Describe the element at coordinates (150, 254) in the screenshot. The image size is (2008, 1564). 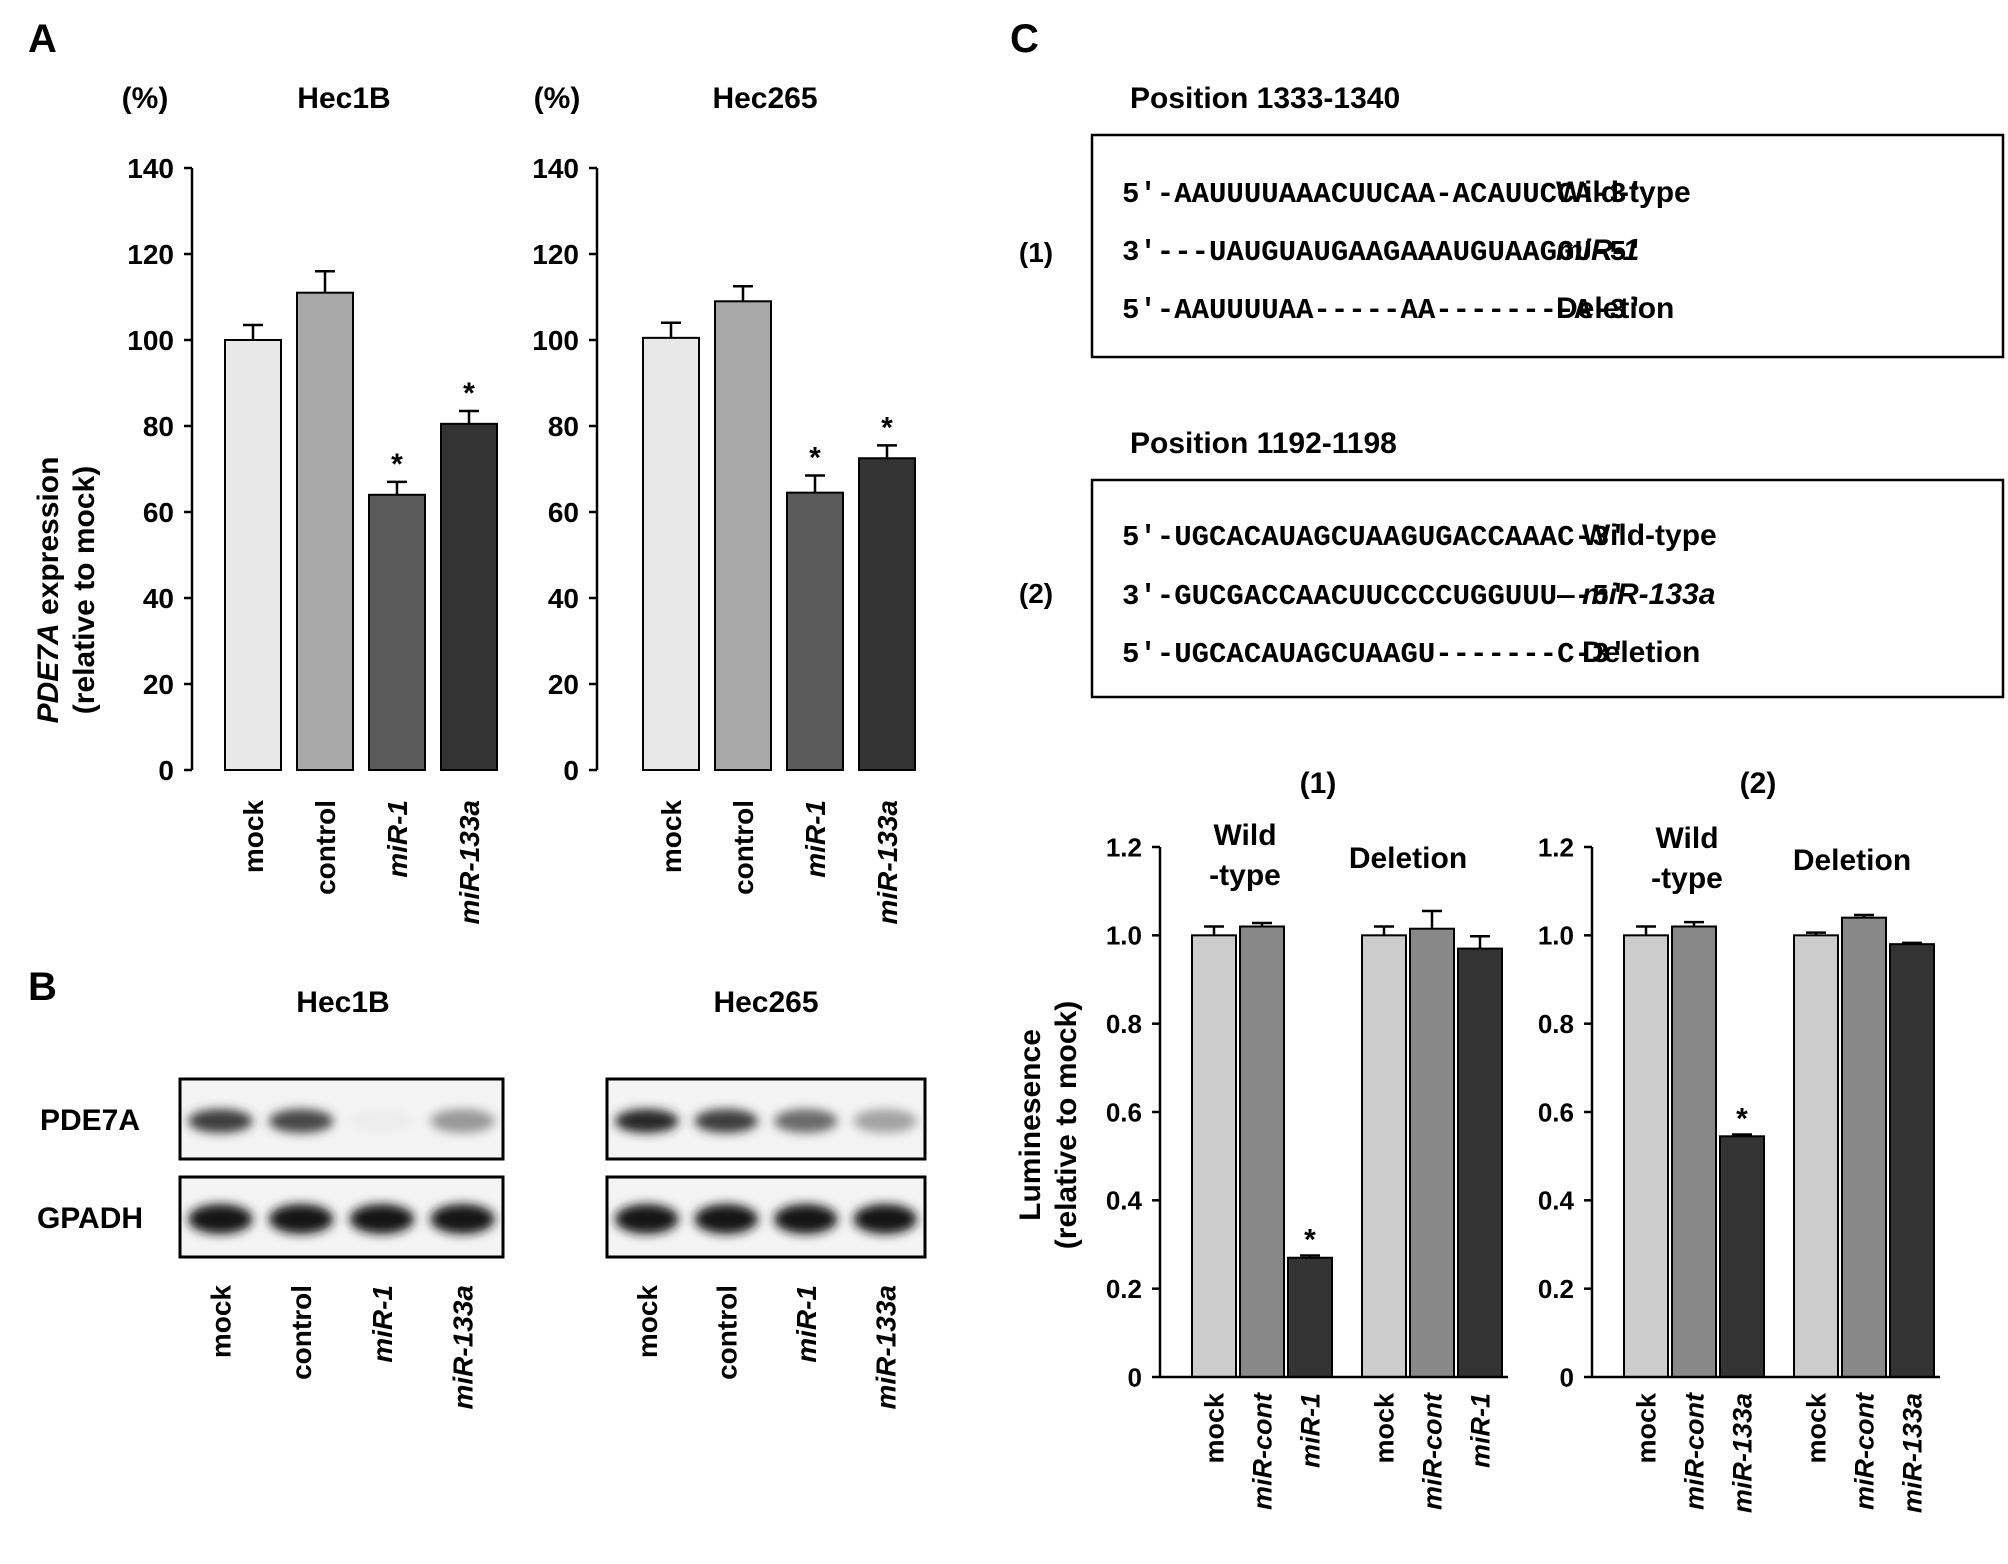
I see `y-tick-label: 120` at that location.